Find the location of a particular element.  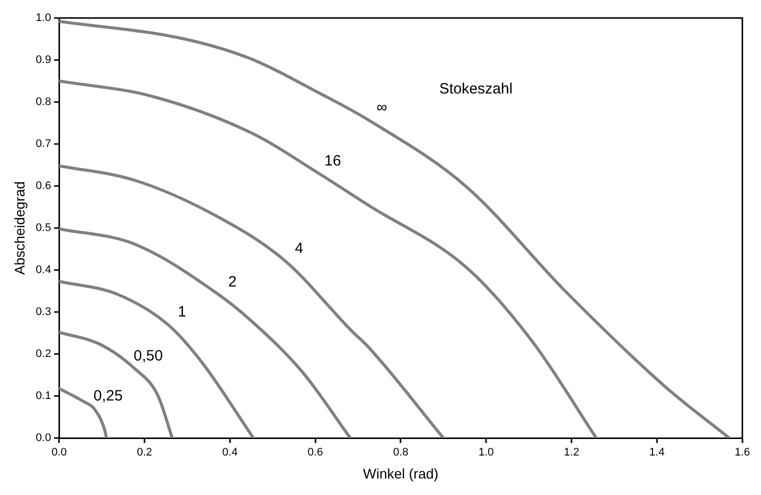

x-tick-label: 0.4 is located at coordinates (230, 452).